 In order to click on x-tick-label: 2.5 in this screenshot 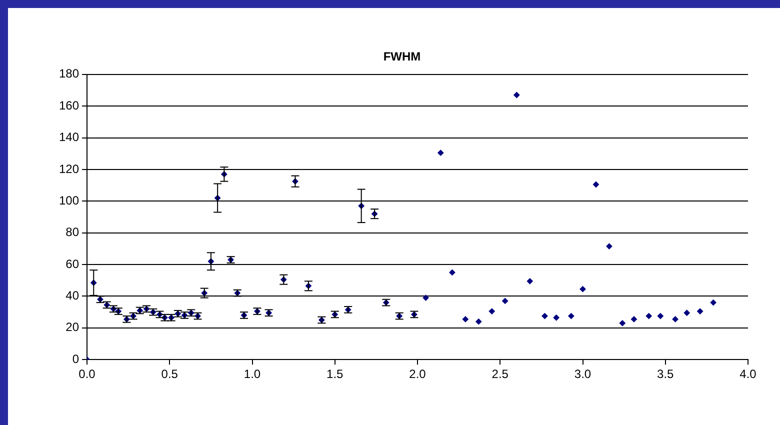, I will do `click(500, 374)`.